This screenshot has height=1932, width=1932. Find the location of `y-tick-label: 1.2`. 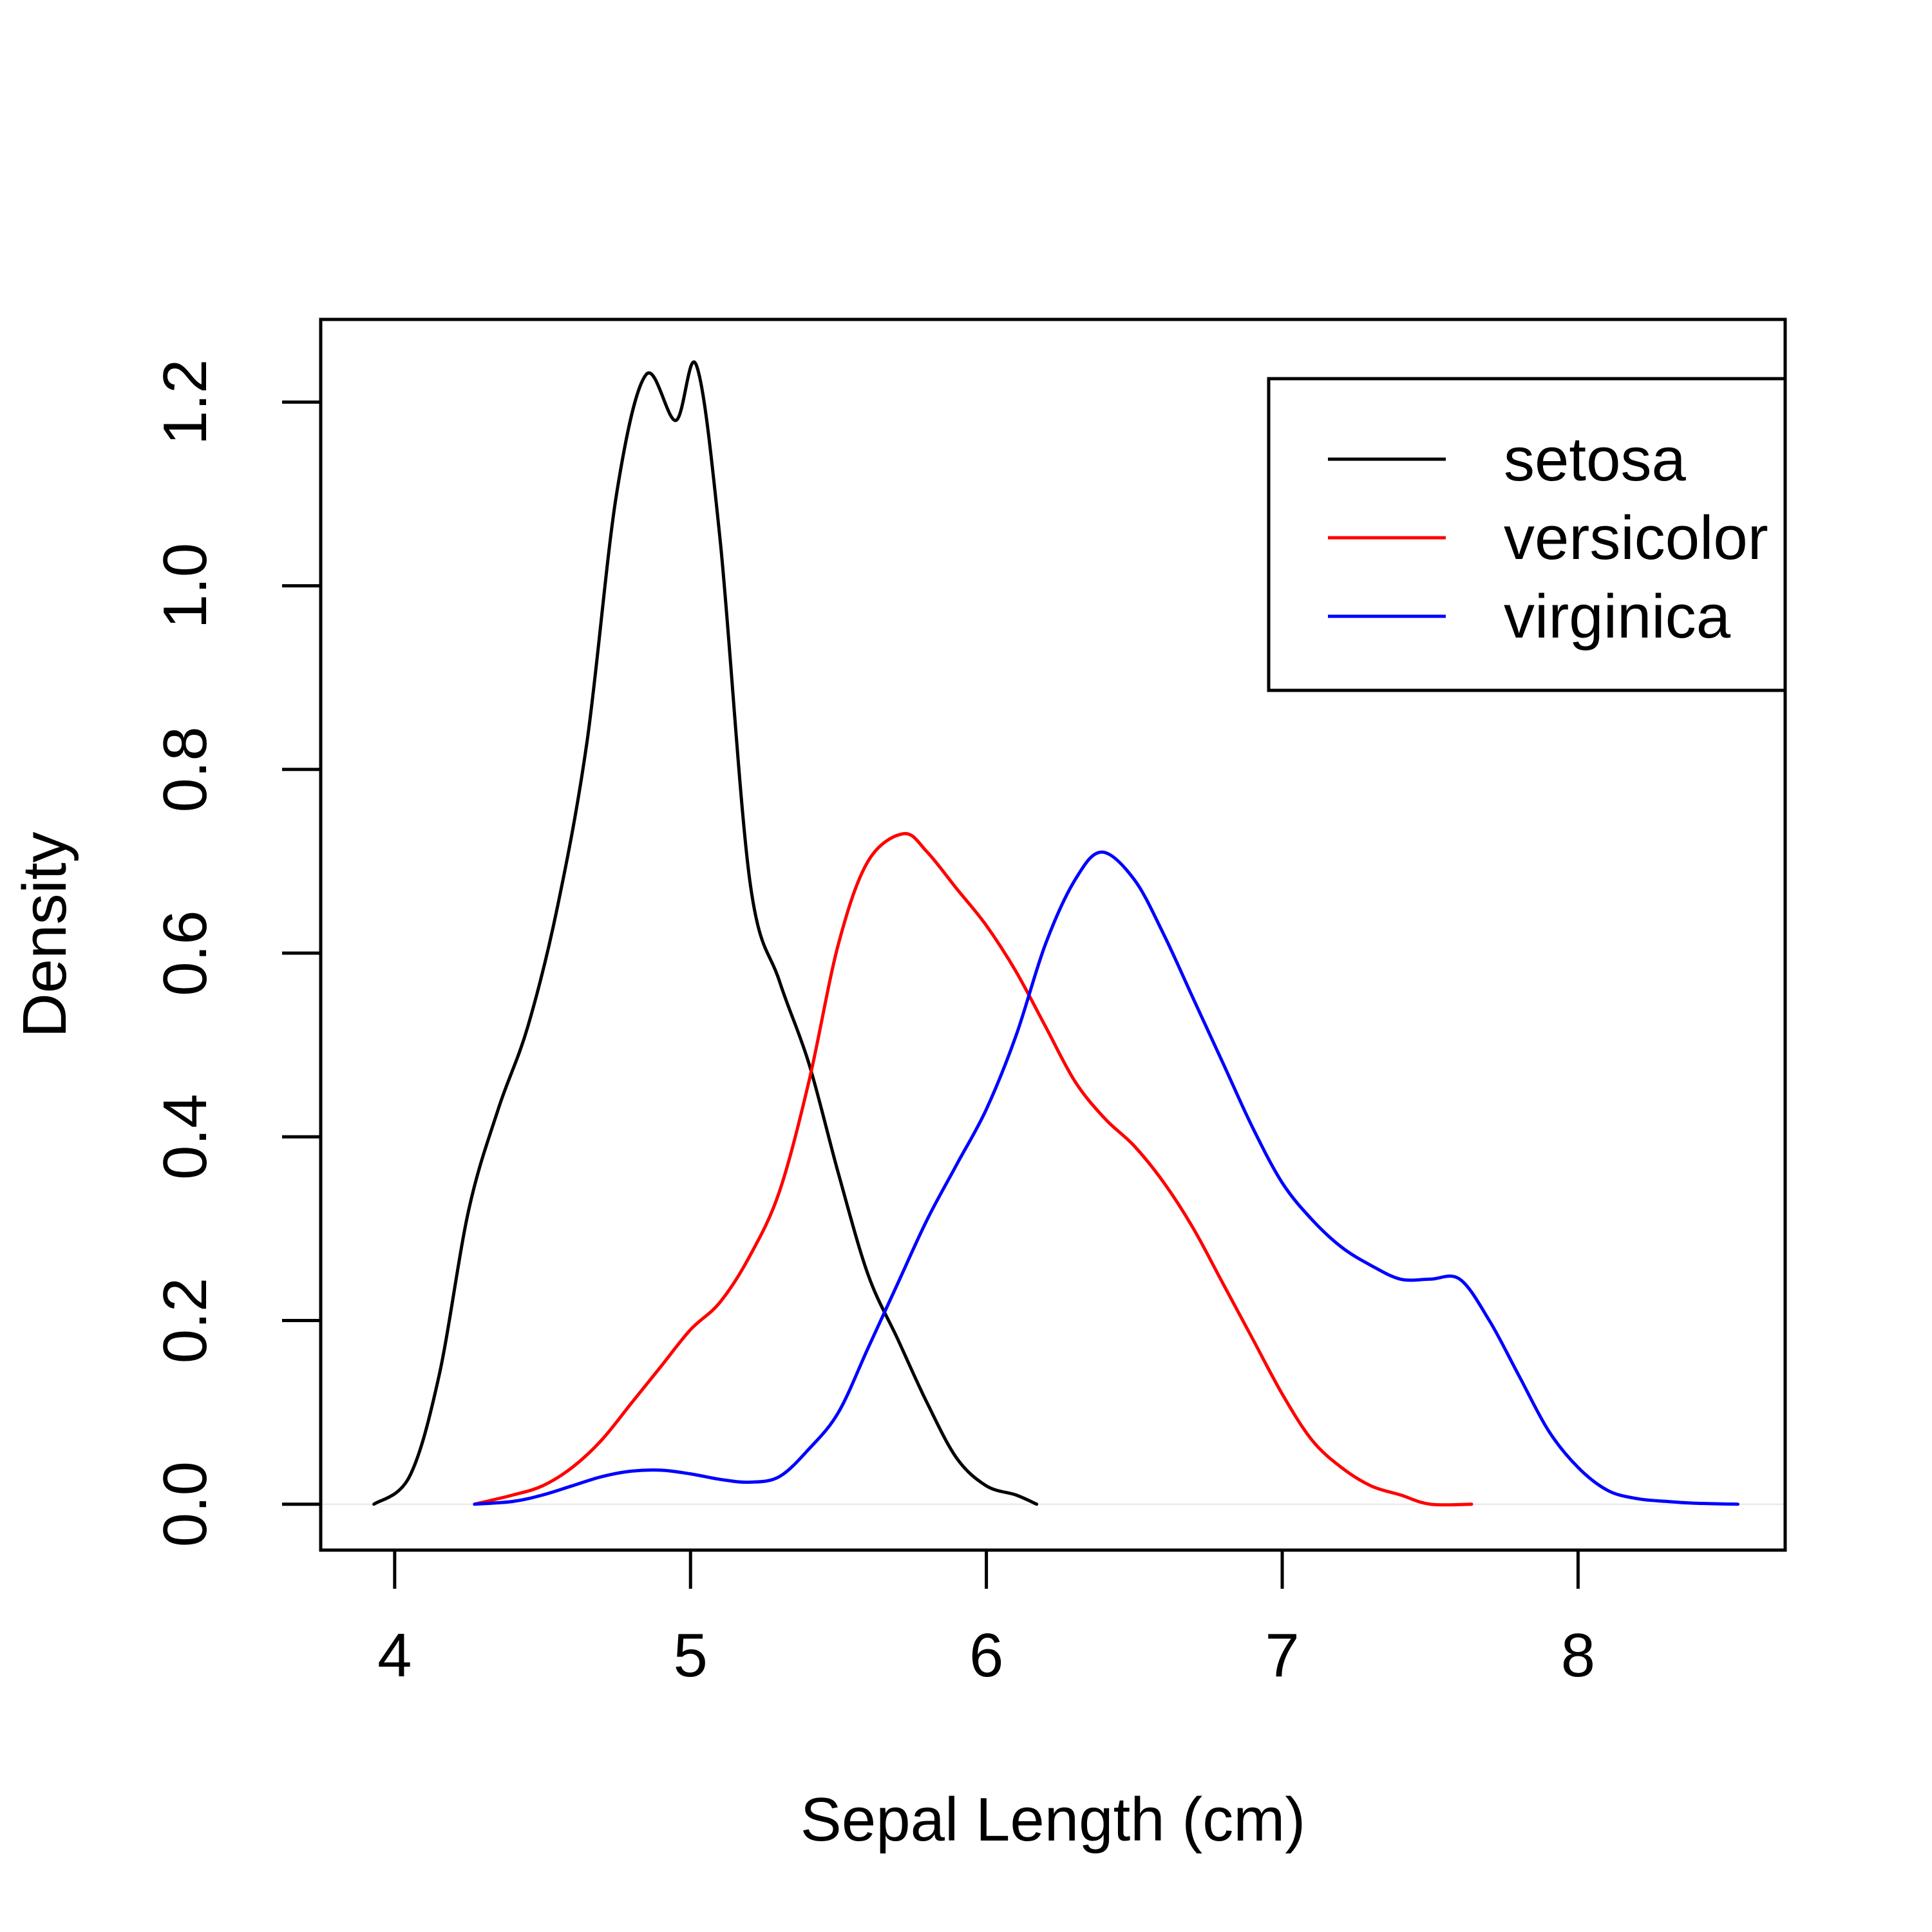

y-tick-label: 1.2 is located at coordinates (185, 402).